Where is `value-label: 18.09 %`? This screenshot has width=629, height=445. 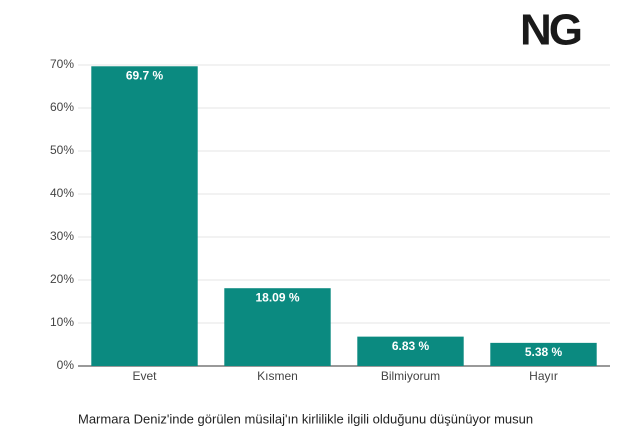
value-label: 18.09 % is located at coordinates (277, 297).